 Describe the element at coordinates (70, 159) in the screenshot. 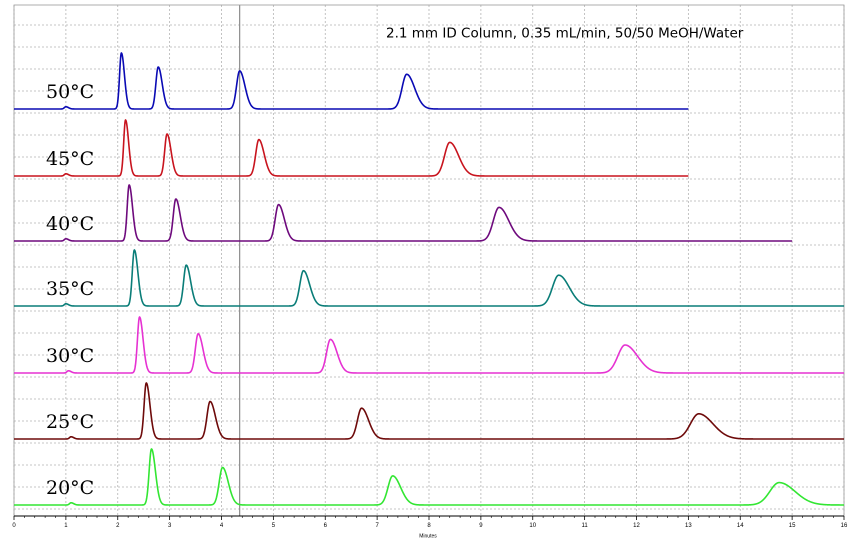

I see `series-label-45°C: 45°C` at that location.